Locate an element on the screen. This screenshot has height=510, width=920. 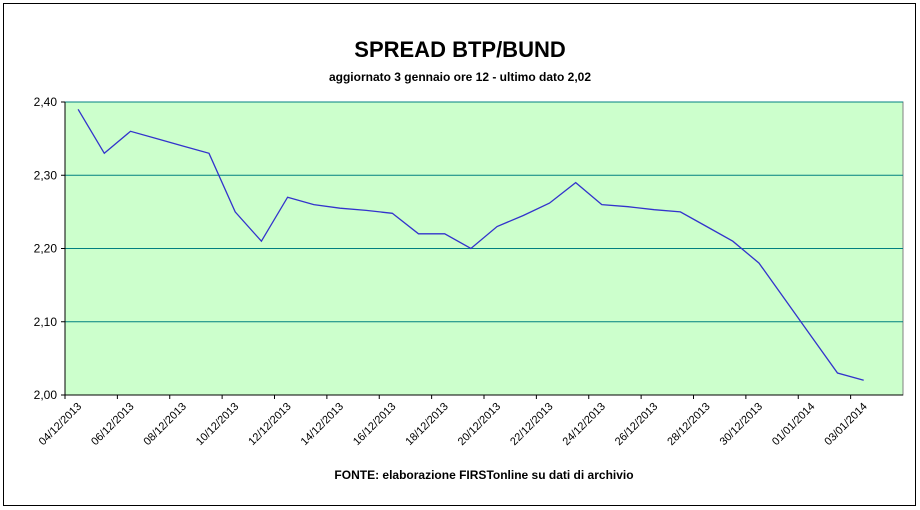
y-tick-label: 2,00 is located at coordinates (46, 395).